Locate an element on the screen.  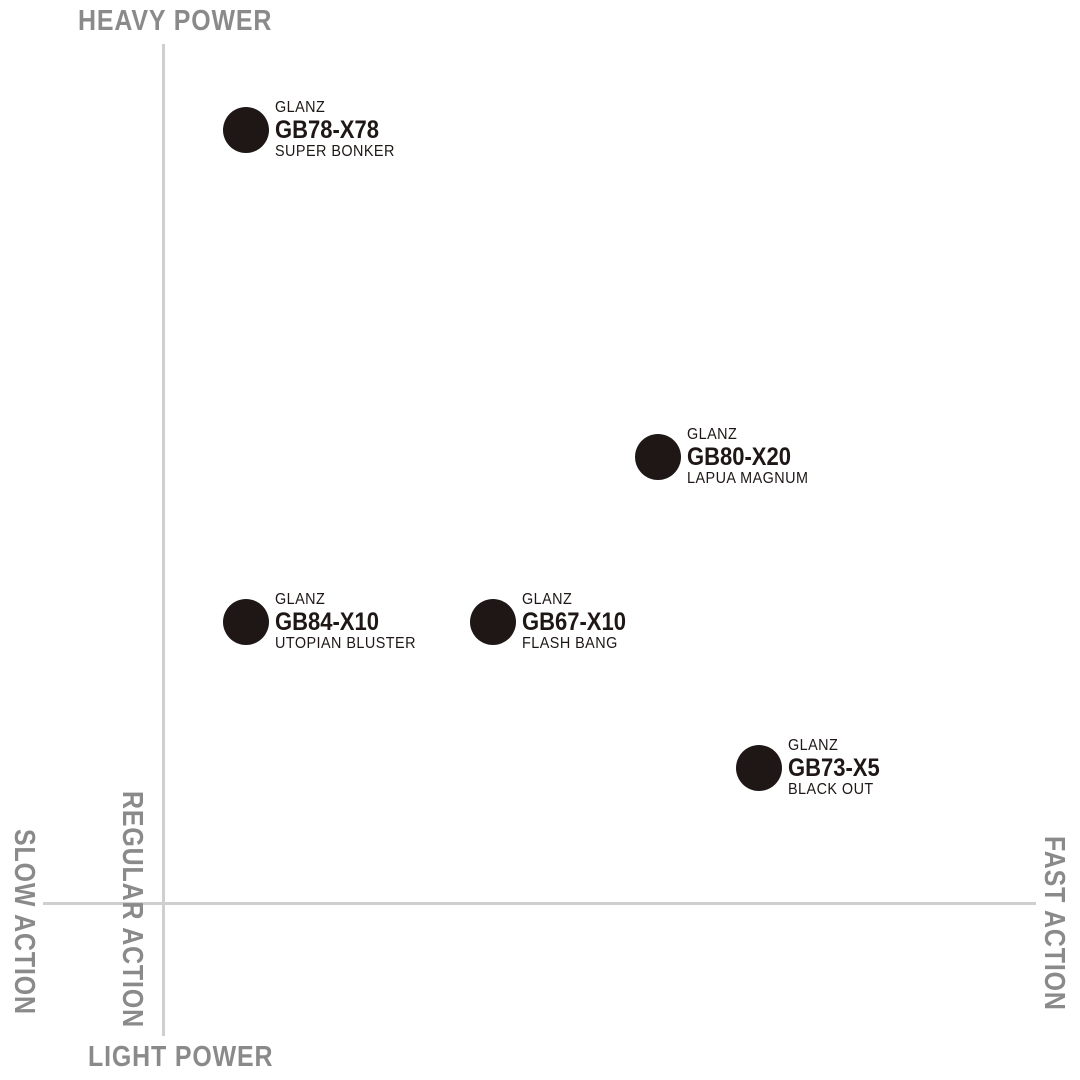
product-name: LAPUA MAGNUM is located at coordinates (748, 478).